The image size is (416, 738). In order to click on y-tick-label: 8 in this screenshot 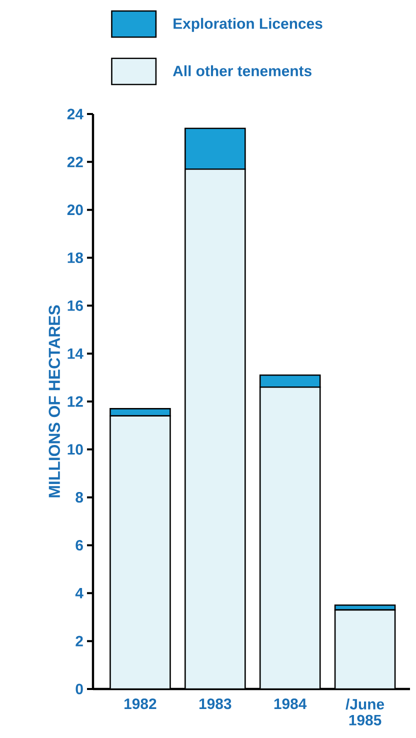, I will do `click(80, 497)`.